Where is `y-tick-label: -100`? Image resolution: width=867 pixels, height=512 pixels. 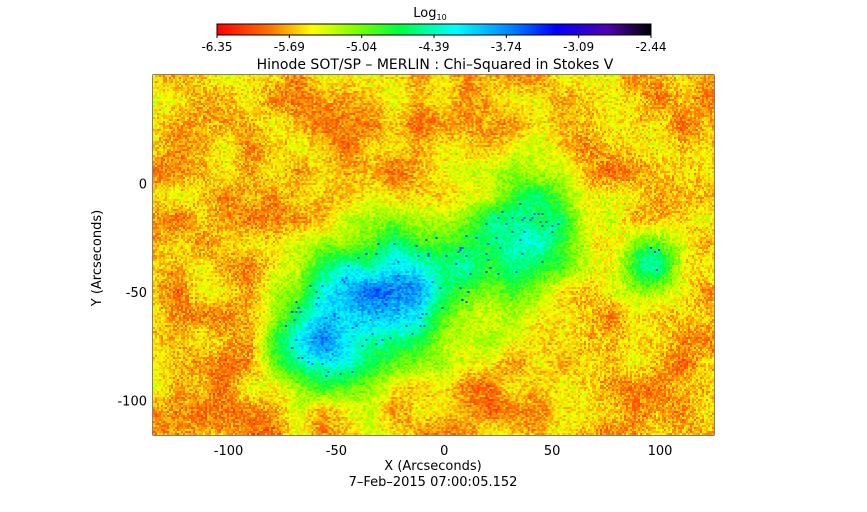 y-tick-label: -100 is located at coordinates (132, 401).